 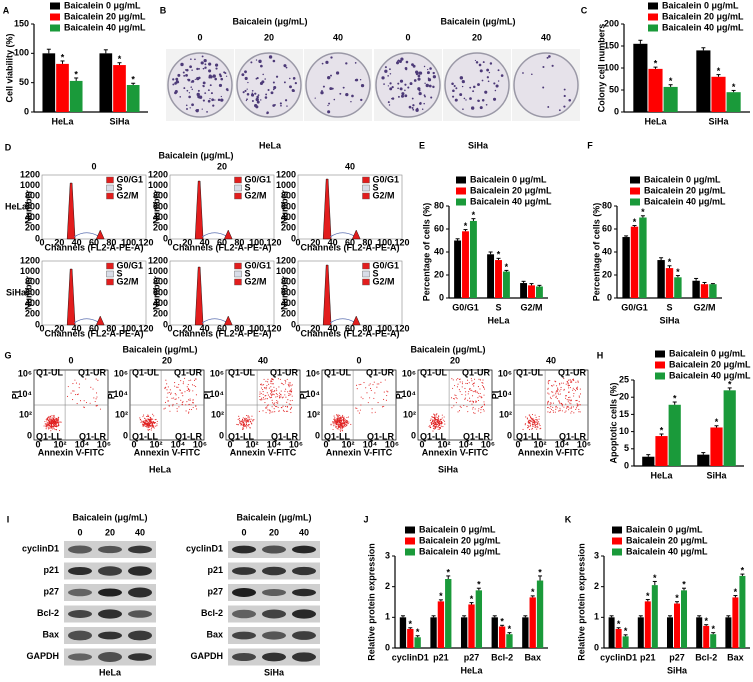 I want to click on y-tick-label: 10, so click(x=624, y=431).